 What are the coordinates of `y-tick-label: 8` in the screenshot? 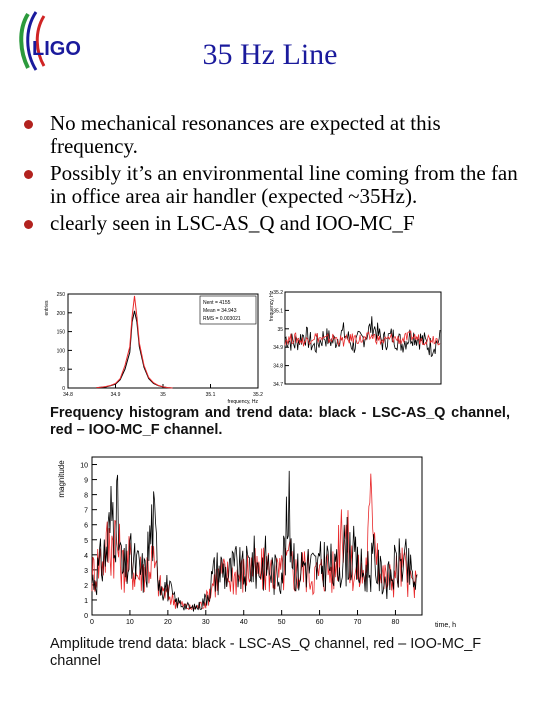 It's located at (86, 496).